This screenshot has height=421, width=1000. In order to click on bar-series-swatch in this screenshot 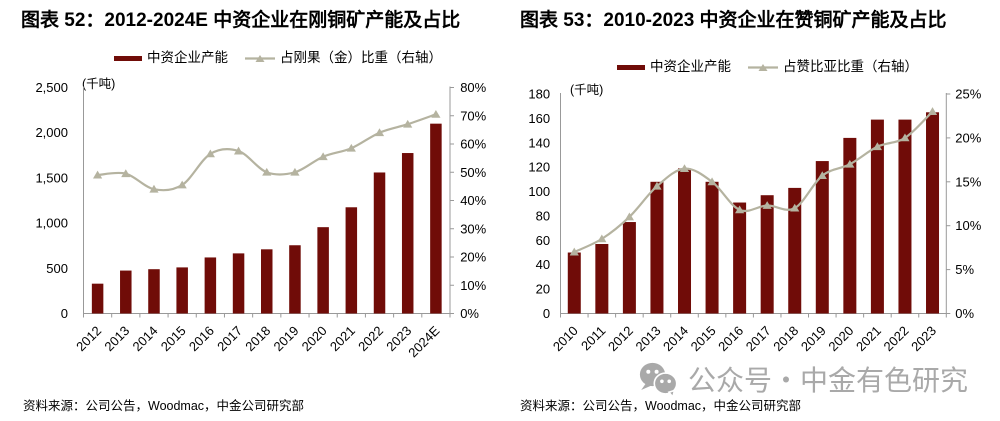, I will do `click(128, 58)`.